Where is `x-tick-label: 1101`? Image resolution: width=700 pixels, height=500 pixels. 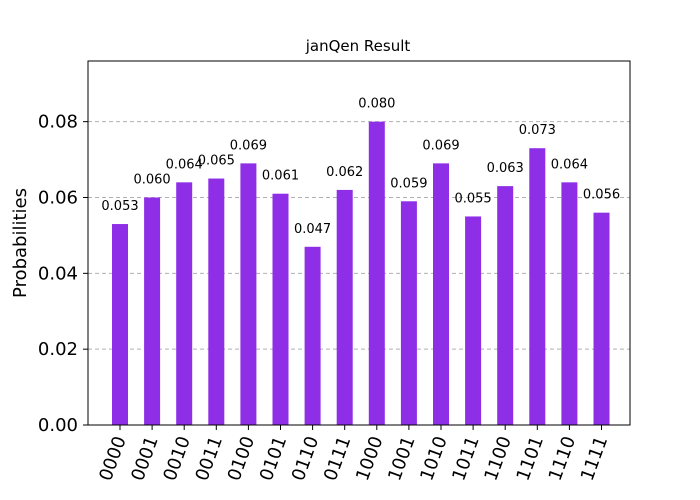 x-tick-label: 1101 is located at coordinates (530, 459).